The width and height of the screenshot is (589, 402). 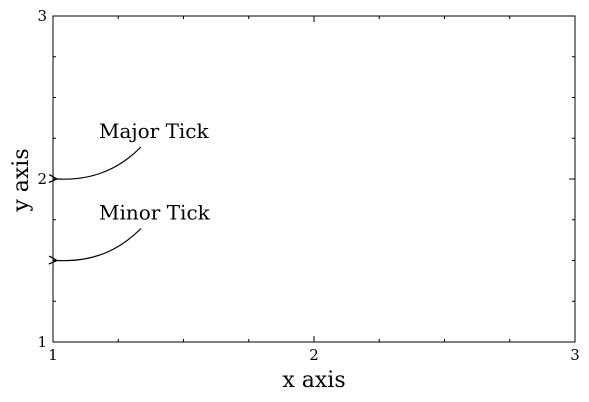 What do you see at coordinates (154, 131) in the screenshot?
I see `annotation-label: Major Tick` at bounding box center [154, 131].